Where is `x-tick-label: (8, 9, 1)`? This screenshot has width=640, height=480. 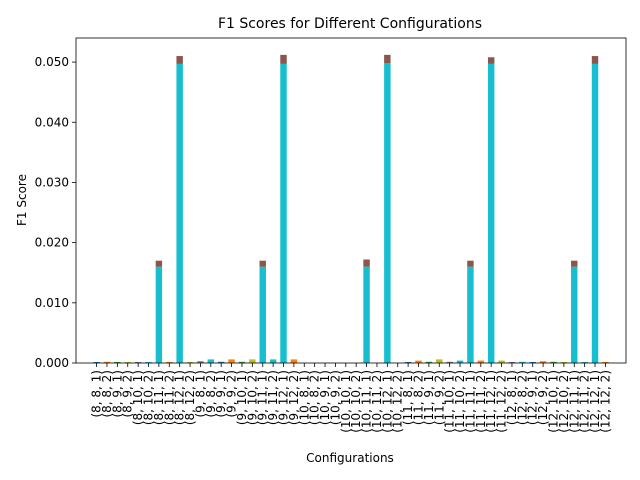
x-tick-label: (8, 9, 1) is located at coordinates (117, 394).